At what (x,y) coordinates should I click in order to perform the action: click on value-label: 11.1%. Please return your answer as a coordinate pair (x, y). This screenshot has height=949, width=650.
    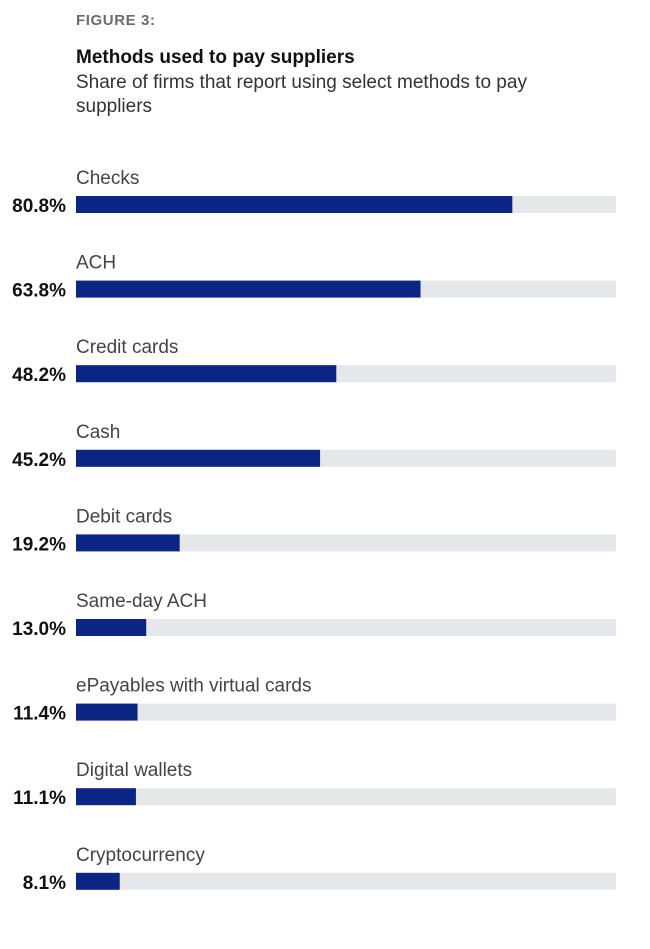
    Looking at the image, I should click on (39, 798).